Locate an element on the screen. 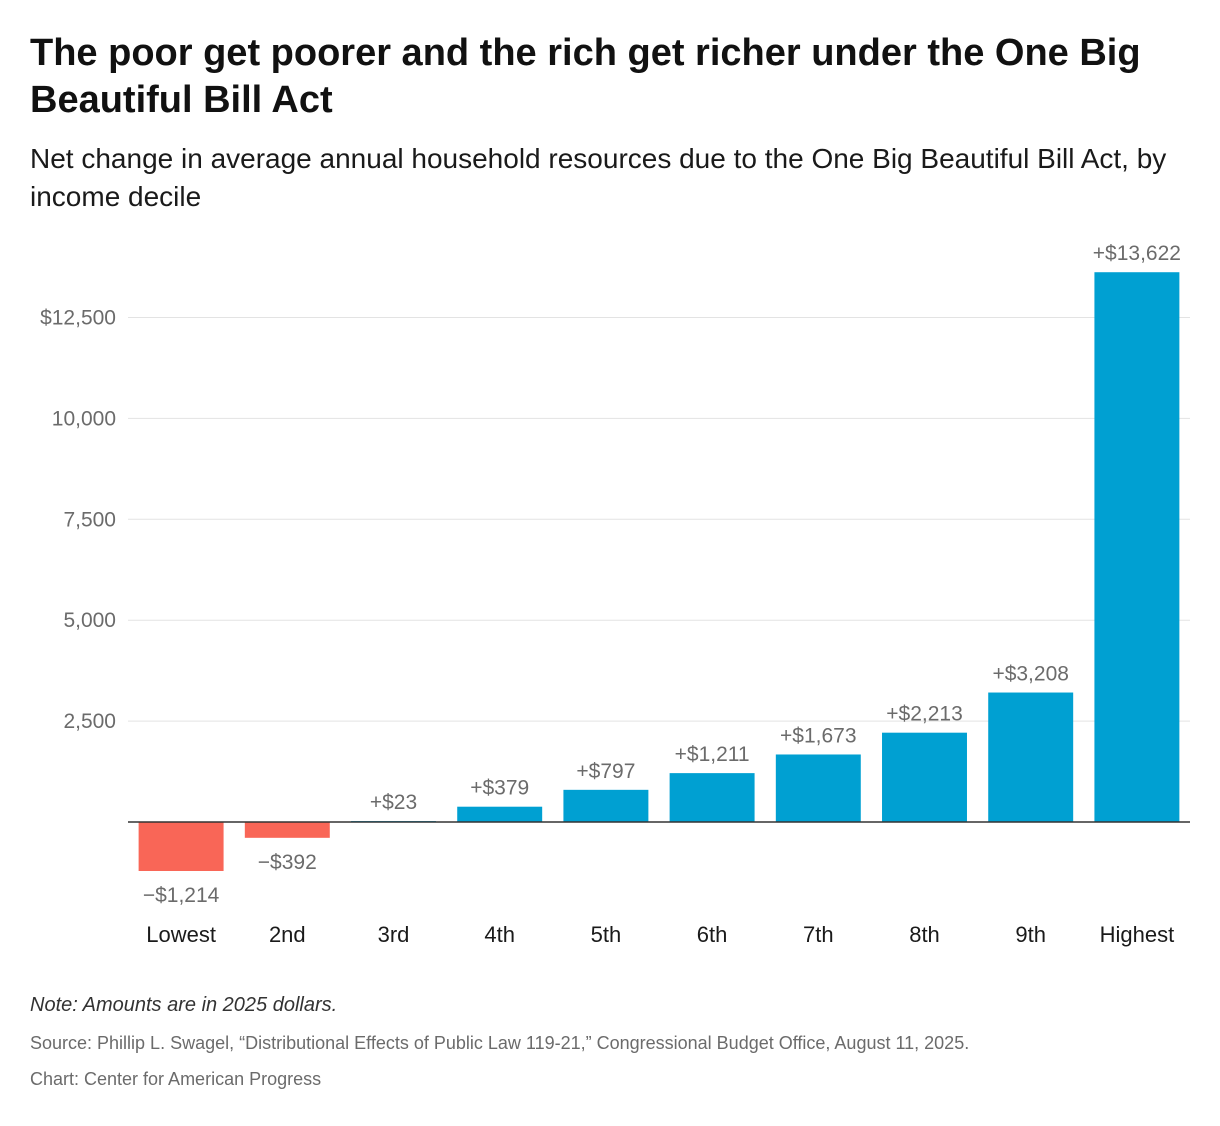  data-label: +$13,622 is located at coordinates (1137, 253).